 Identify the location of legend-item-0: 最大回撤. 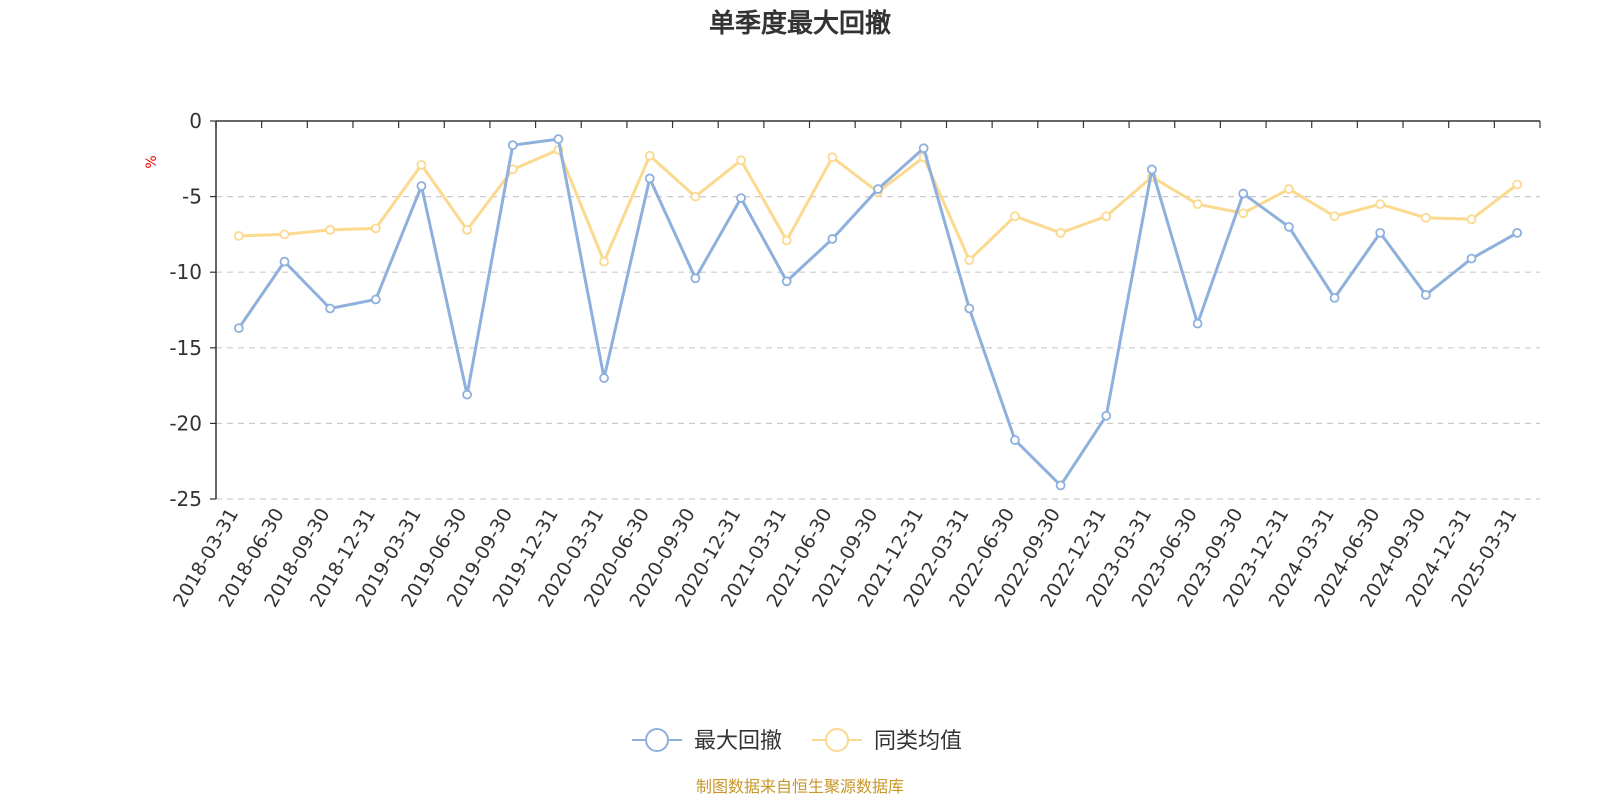
(707, 741).